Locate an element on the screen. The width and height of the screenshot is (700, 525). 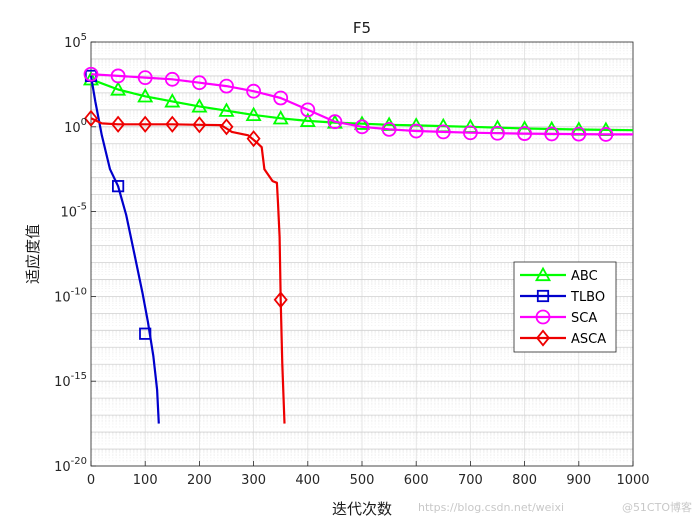
y-tick-label: 10⁻¹⁵ is located at coordinates (70, 380).